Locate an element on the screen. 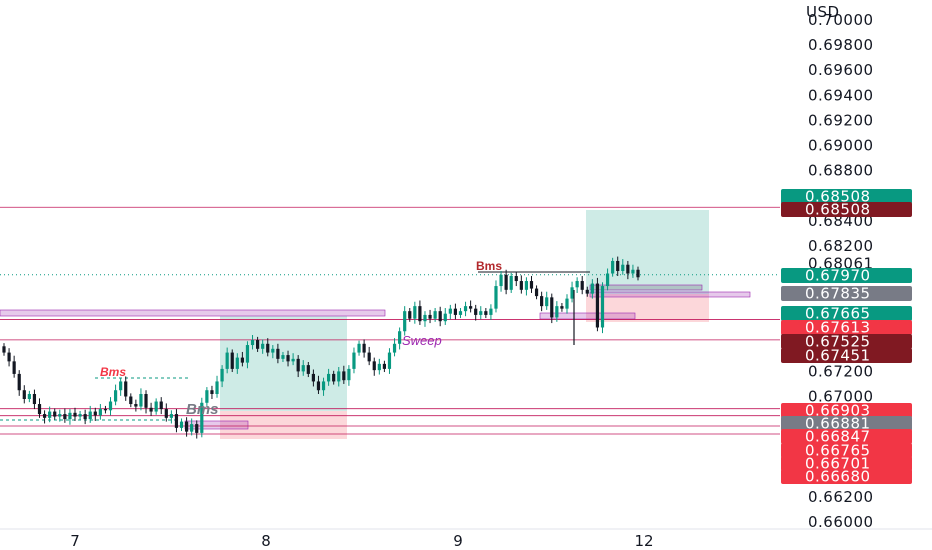  price-badge: 0.66701 is located at coordinates (846, 464).